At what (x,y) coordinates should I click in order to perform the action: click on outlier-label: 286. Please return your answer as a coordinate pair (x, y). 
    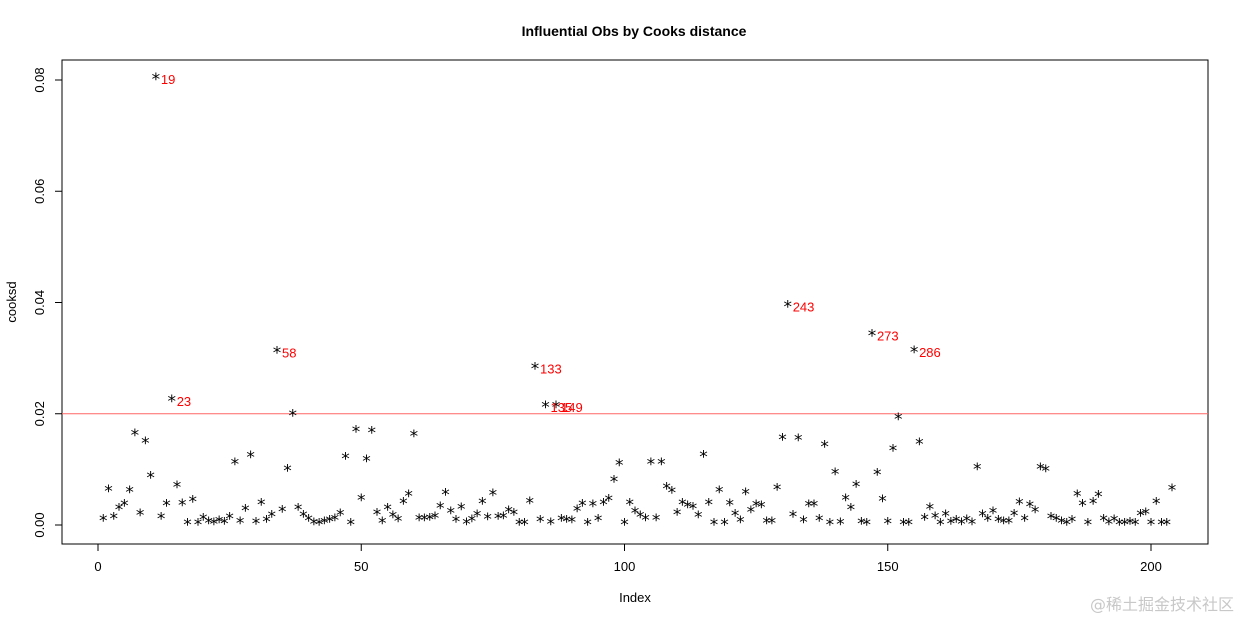
    Looking at the image, I should click on (930, 352).